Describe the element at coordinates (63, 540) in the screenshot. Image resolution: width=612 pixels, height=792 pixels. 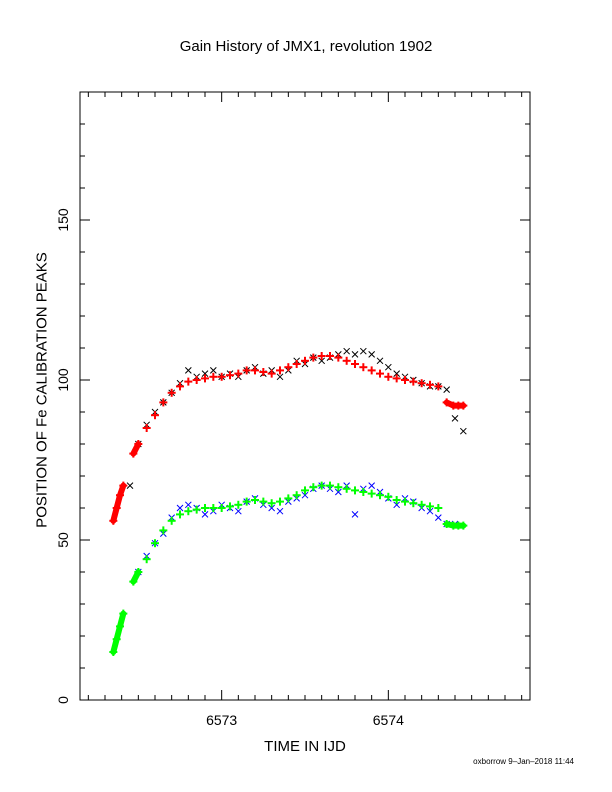
I see `y-tick-label: 50` at that location.